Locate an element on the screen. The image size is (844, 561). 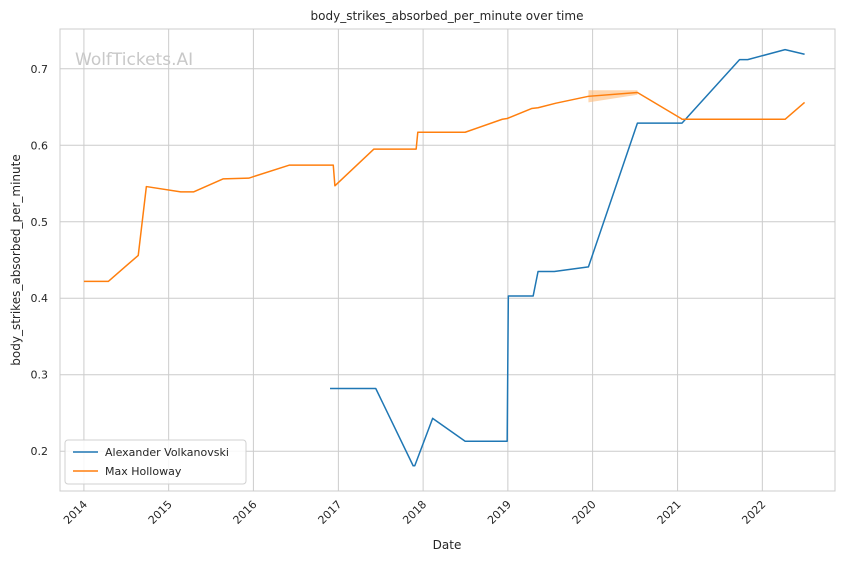
y-tick-label: 0.6 is located at coordinates (40, 145).